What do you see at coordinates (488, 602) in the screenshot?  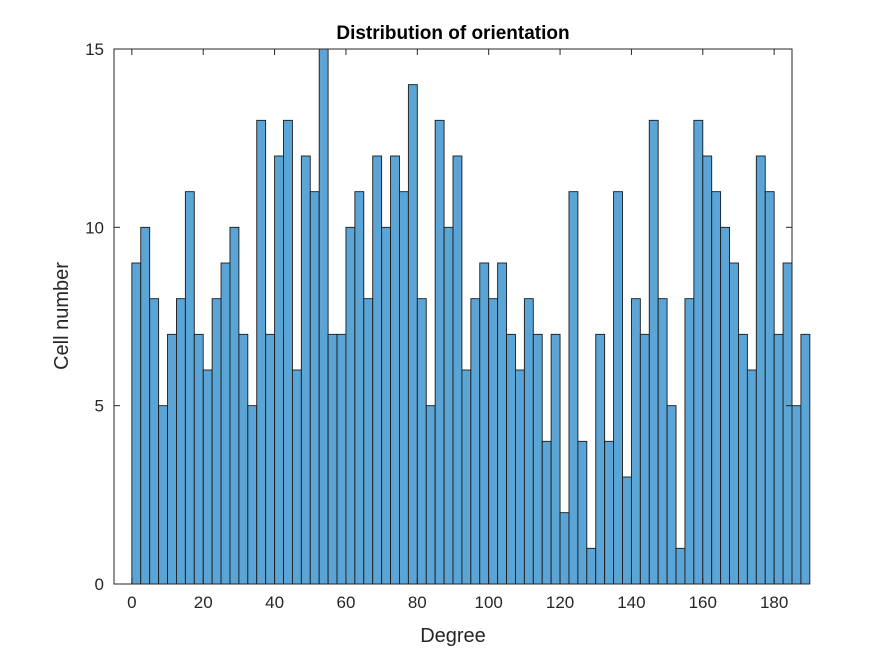 I see `x-tick-label: 100` at bounding box center [488, 602].